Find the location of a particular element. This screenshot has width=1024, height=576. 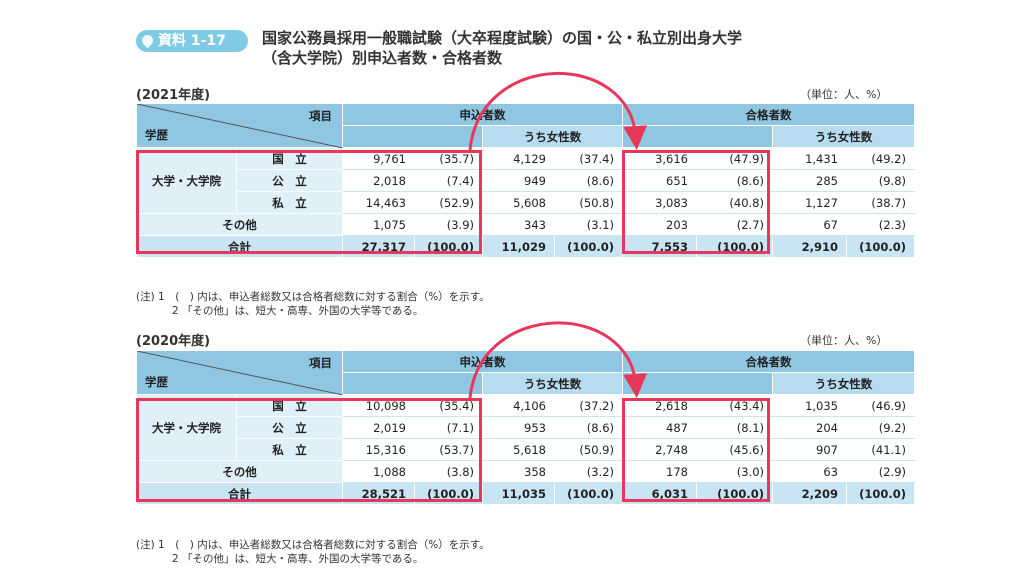

table-cell: 67 is located at coordinates (809, 224).